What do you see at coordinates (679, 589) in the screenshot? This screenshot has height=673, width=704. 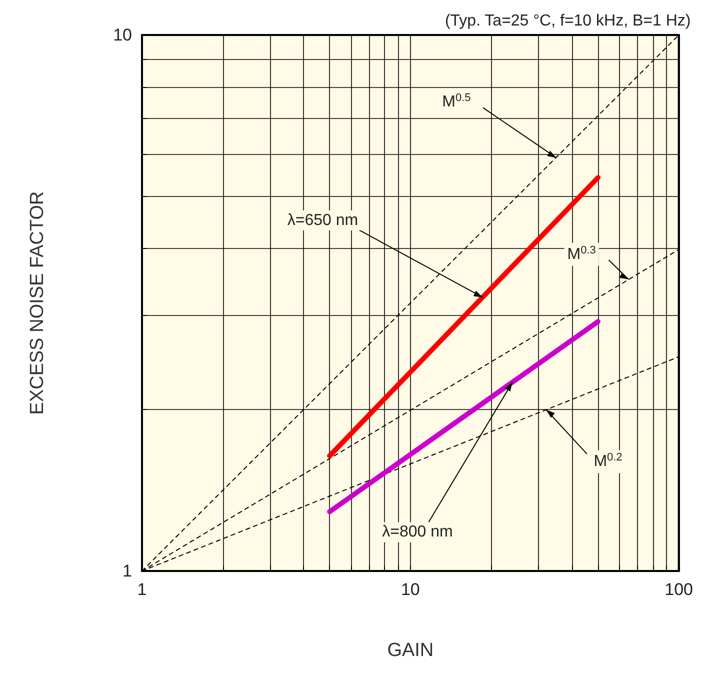 I see `x-tick-label: 100` at bounding box center [679, 589].